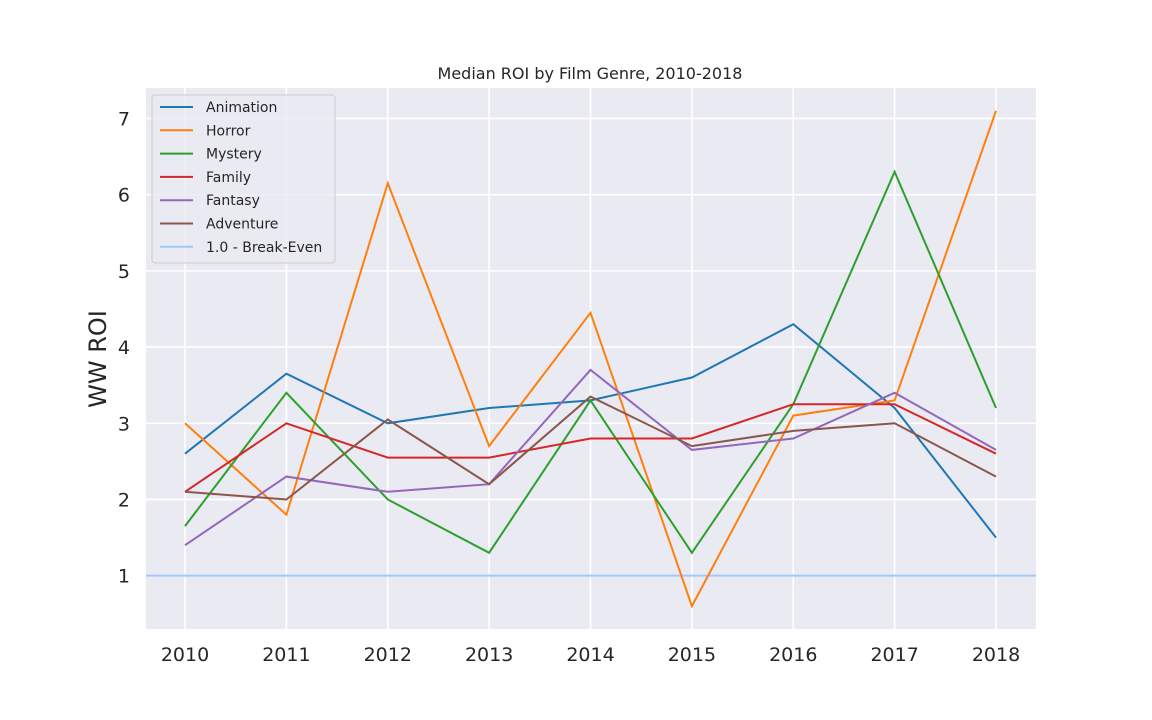  Describe the element at coordinates (185, 655) in the screenshot. I see `x-tick-label: 2010` at that location.